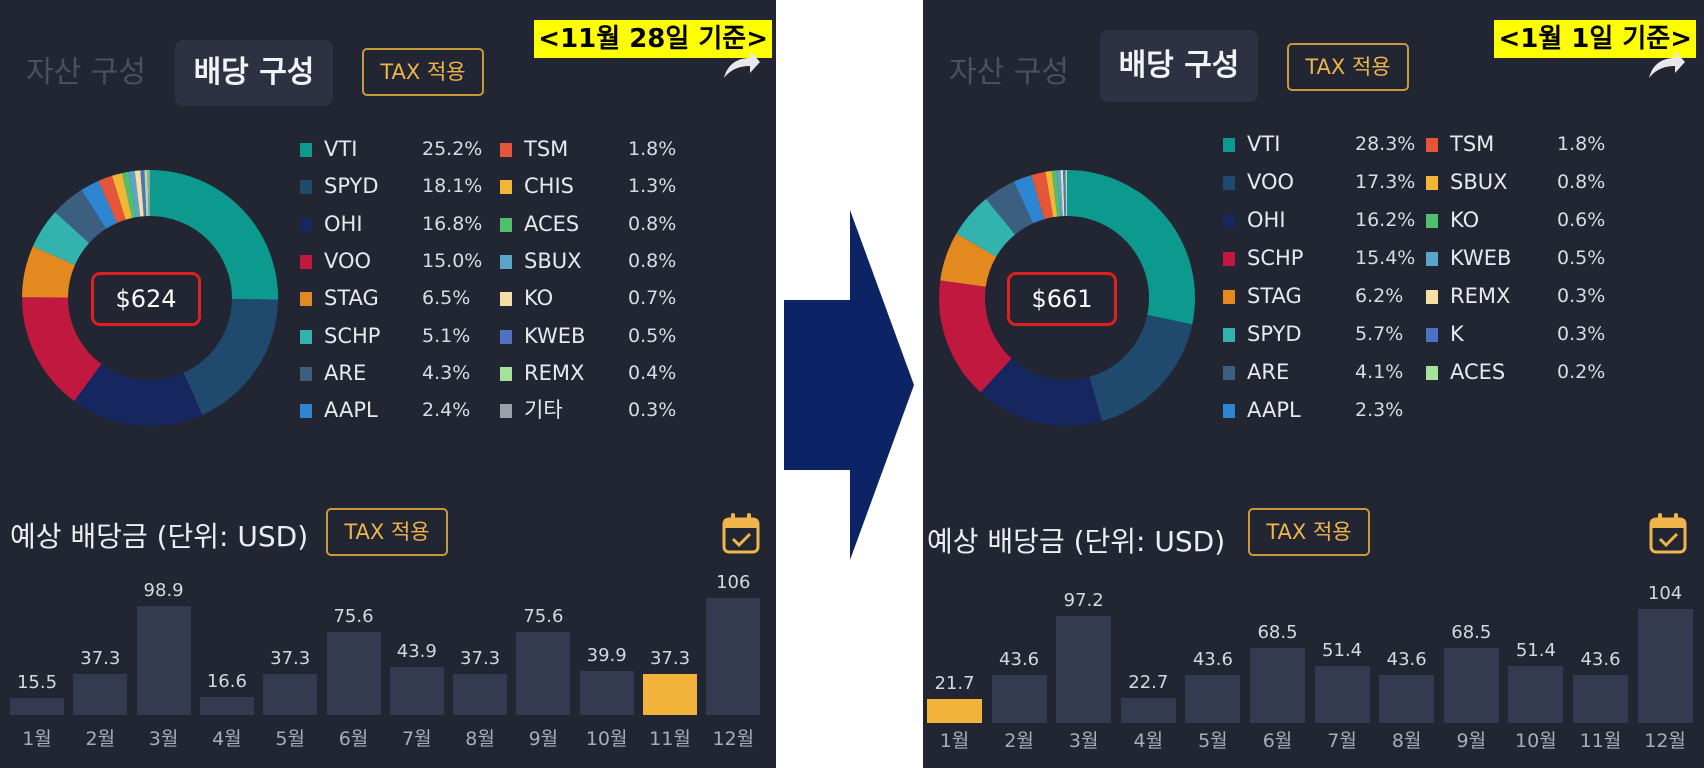  I want to click on legend-name: STAG, so click(1274, 296).